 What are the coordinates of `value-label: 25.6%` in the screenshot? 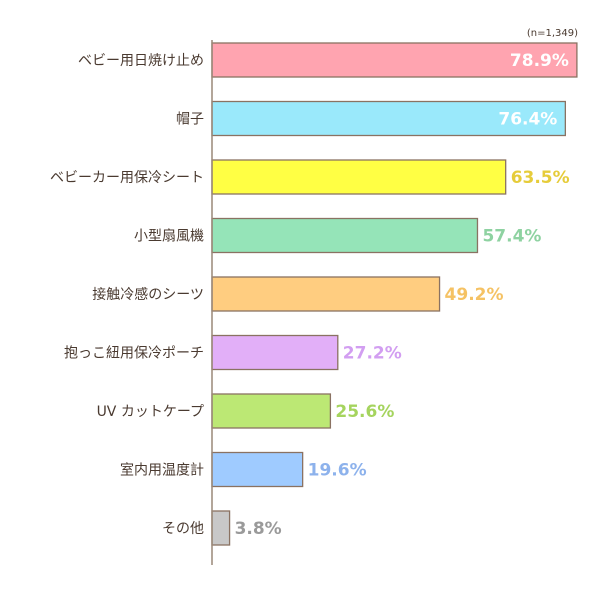 It's located at (364, 412).